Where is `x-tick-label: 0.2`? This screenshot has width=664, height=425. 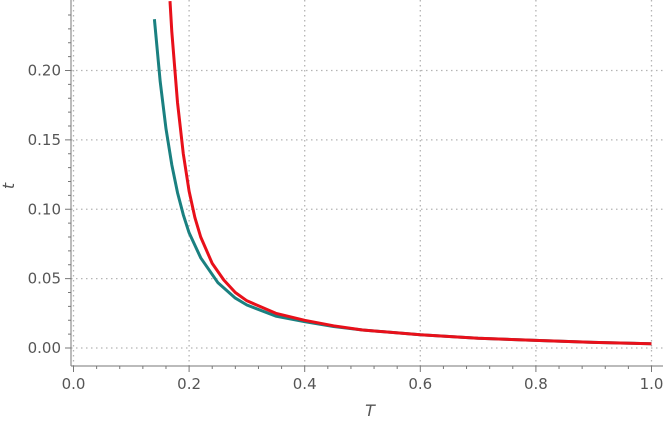 x-tick-label: 0.2 is located at coordinates (189, 384).